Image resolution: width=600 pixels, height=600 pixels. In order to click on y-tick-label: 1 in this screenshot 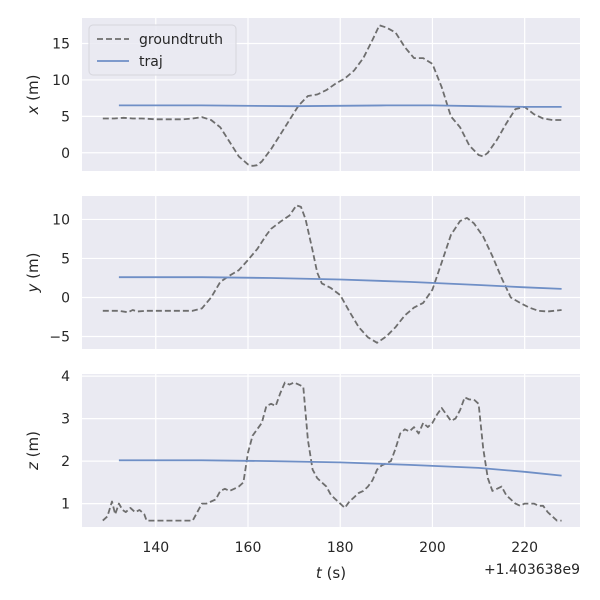, I will do `click(65, 505)`.